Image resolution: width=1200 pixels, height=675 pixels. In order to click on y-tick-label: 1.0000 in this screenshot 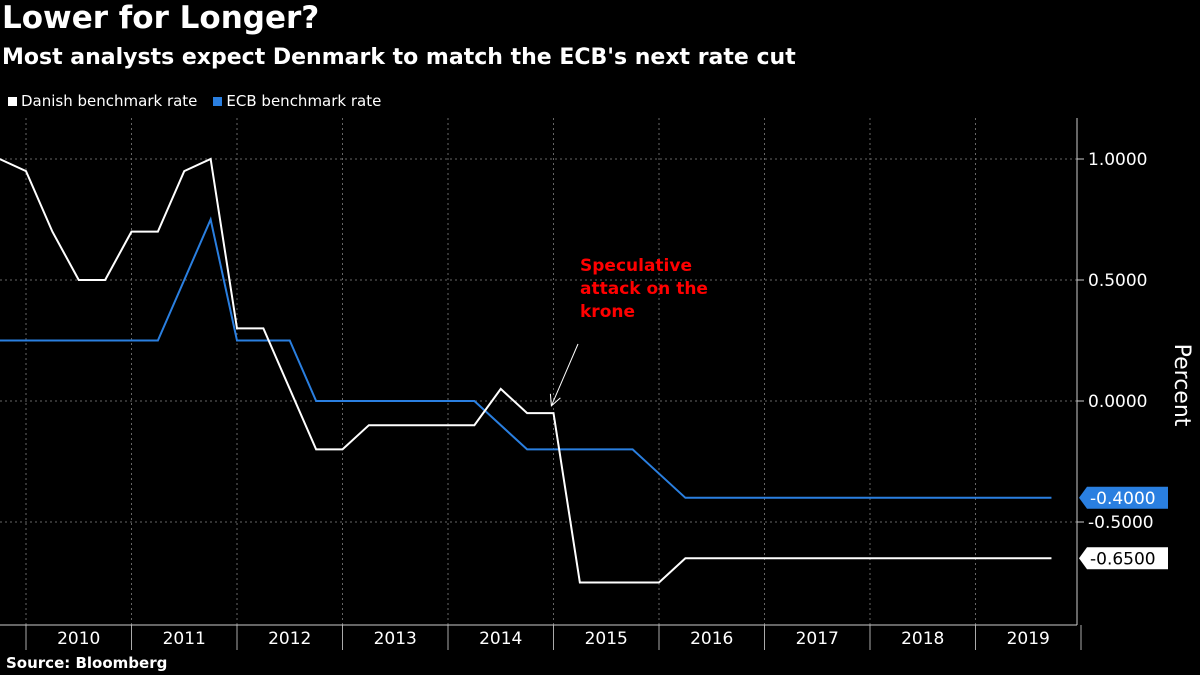, I will do `click(1117, 160)`.